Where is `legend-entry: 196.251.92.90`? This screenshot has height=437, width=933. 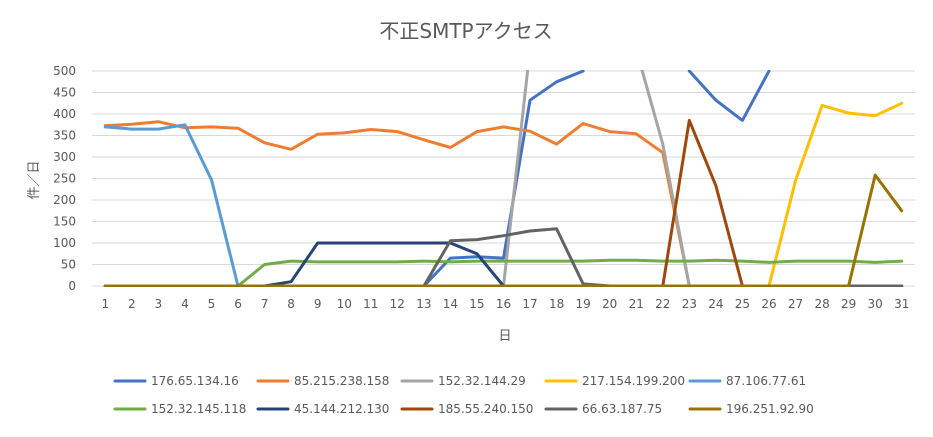
legend-entry: 196.251.92.90 is located at coordinates (751, 409).